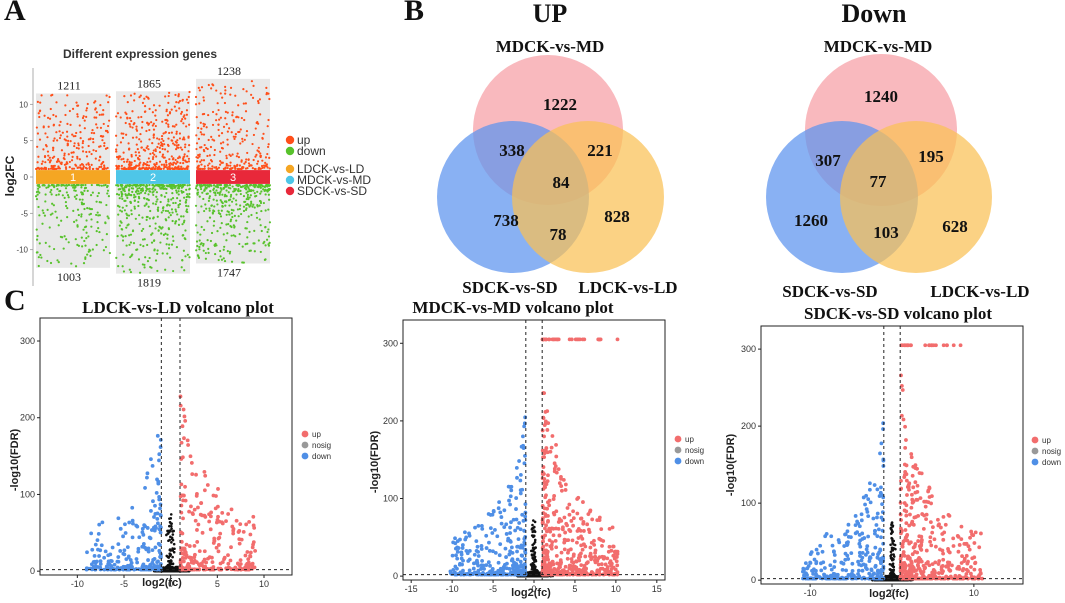  What do you see at coordinates (558, 234) in the screenshot?
I see `venn-up-region-s-l: 78` at bounding box center [558, 234].